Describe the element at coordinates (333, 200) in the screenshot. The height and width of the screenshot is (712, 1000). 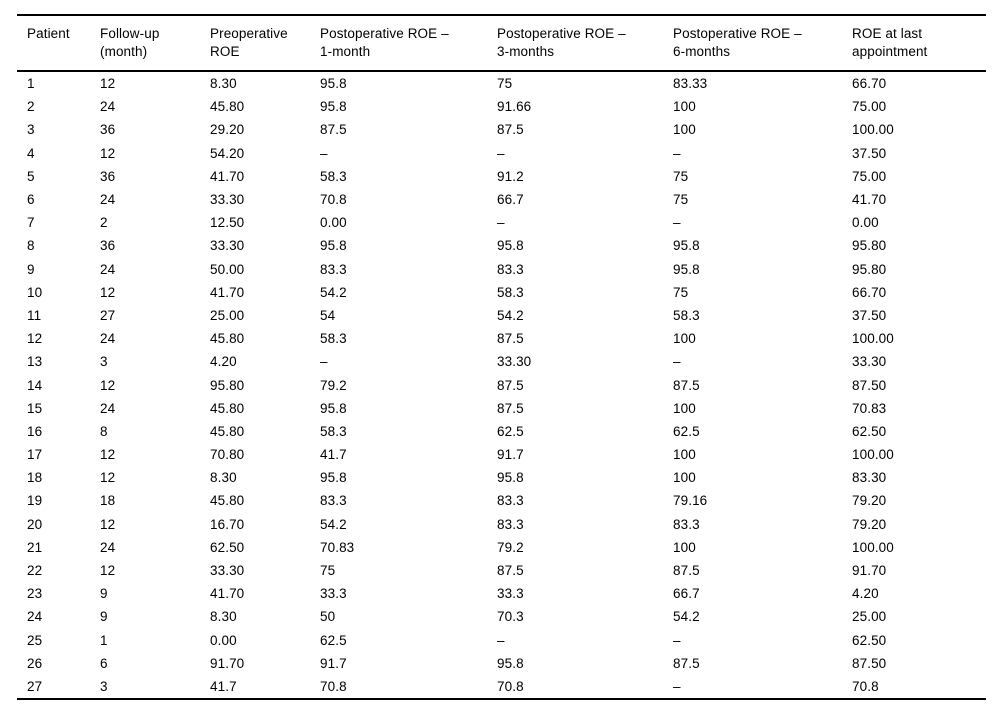
I see `table-cell: 70.8` at that location.